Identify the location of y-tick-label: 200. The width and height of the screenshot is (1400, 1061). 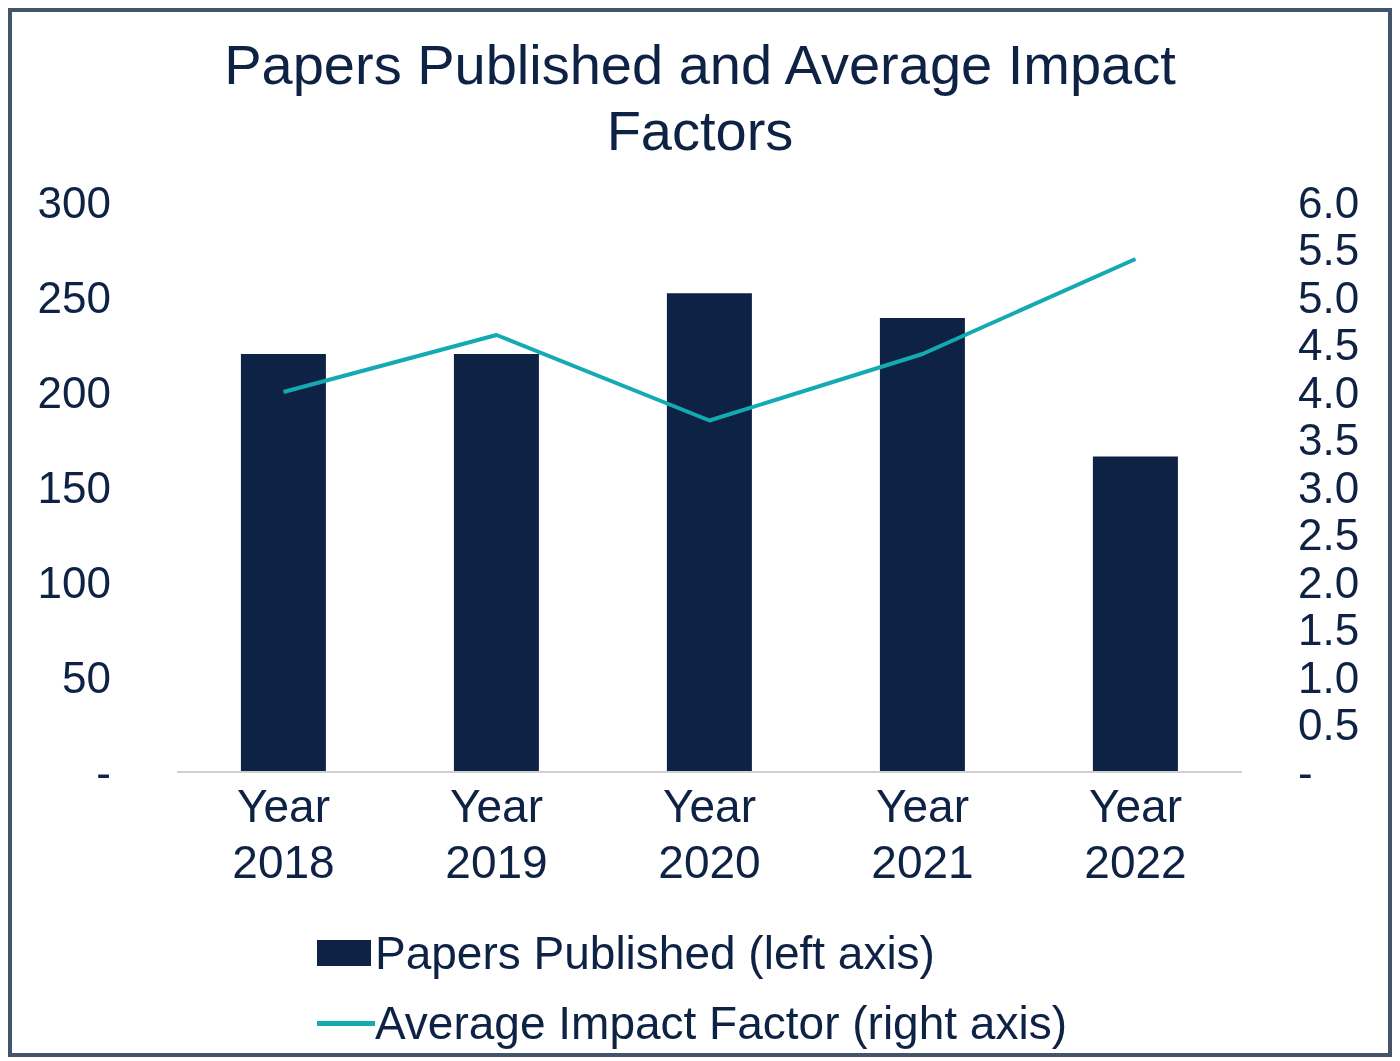
(74, 392).